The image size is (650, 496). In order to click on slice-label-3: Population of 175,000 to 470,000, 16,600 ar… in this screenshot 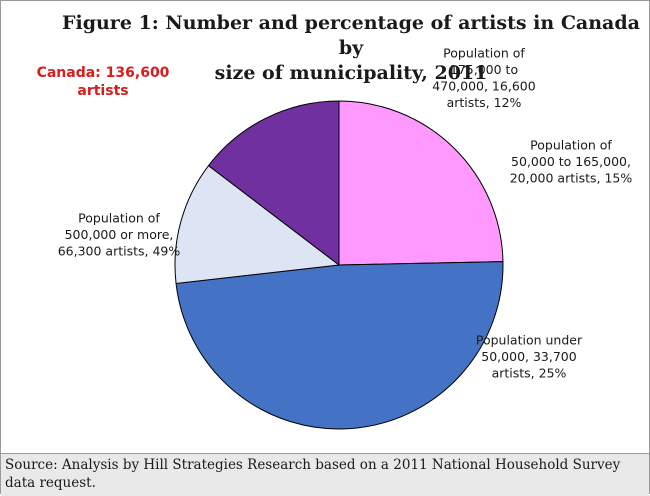, I will do `click(483, 77)`.